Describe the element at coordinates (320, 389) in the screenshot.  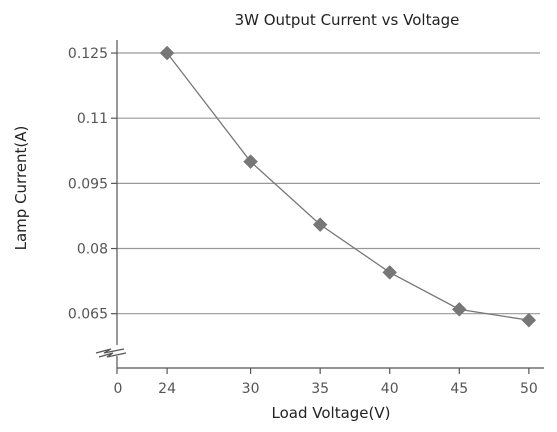
I see `x-tick-label: 35` at that location.